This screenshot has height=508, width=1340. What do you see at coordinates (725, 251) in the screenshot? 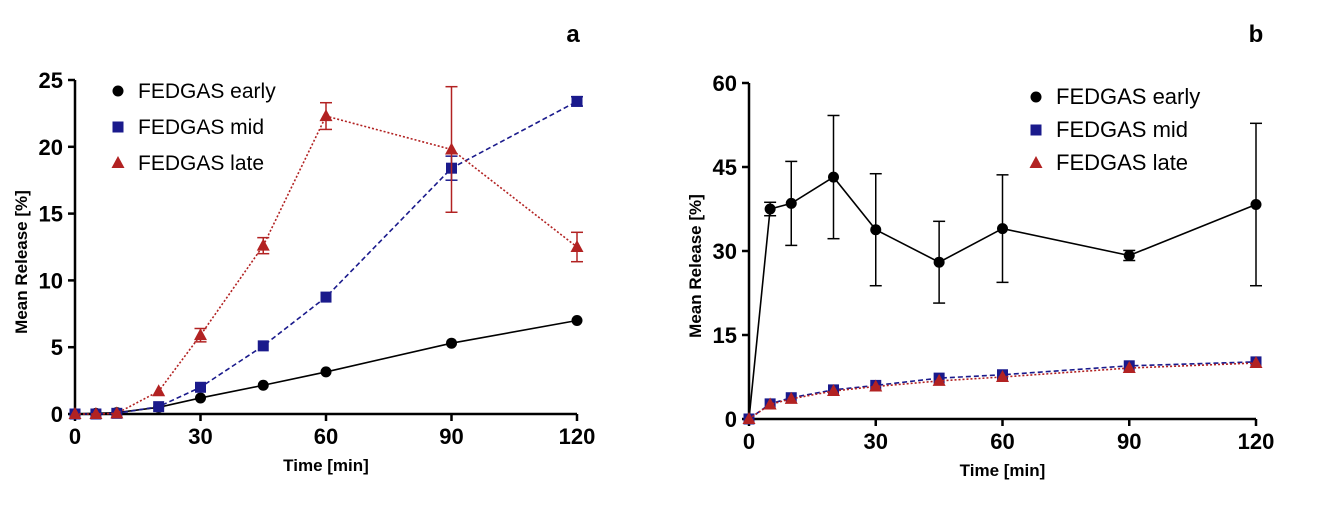
I see `y-tick-label: 30` at bounding box center [725, 251].